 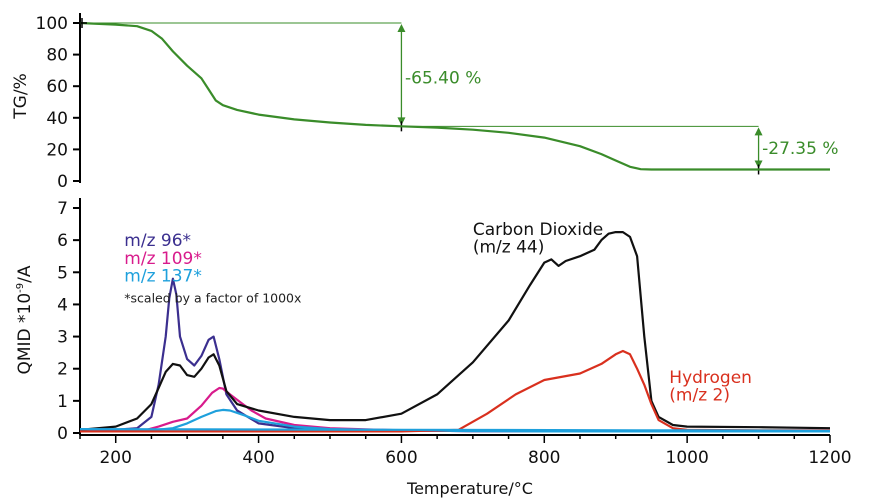 What do you see at coordinates (115, 458) in the screenshot?
I see `x-tick-label: 200` at bounding box center [115, 458].